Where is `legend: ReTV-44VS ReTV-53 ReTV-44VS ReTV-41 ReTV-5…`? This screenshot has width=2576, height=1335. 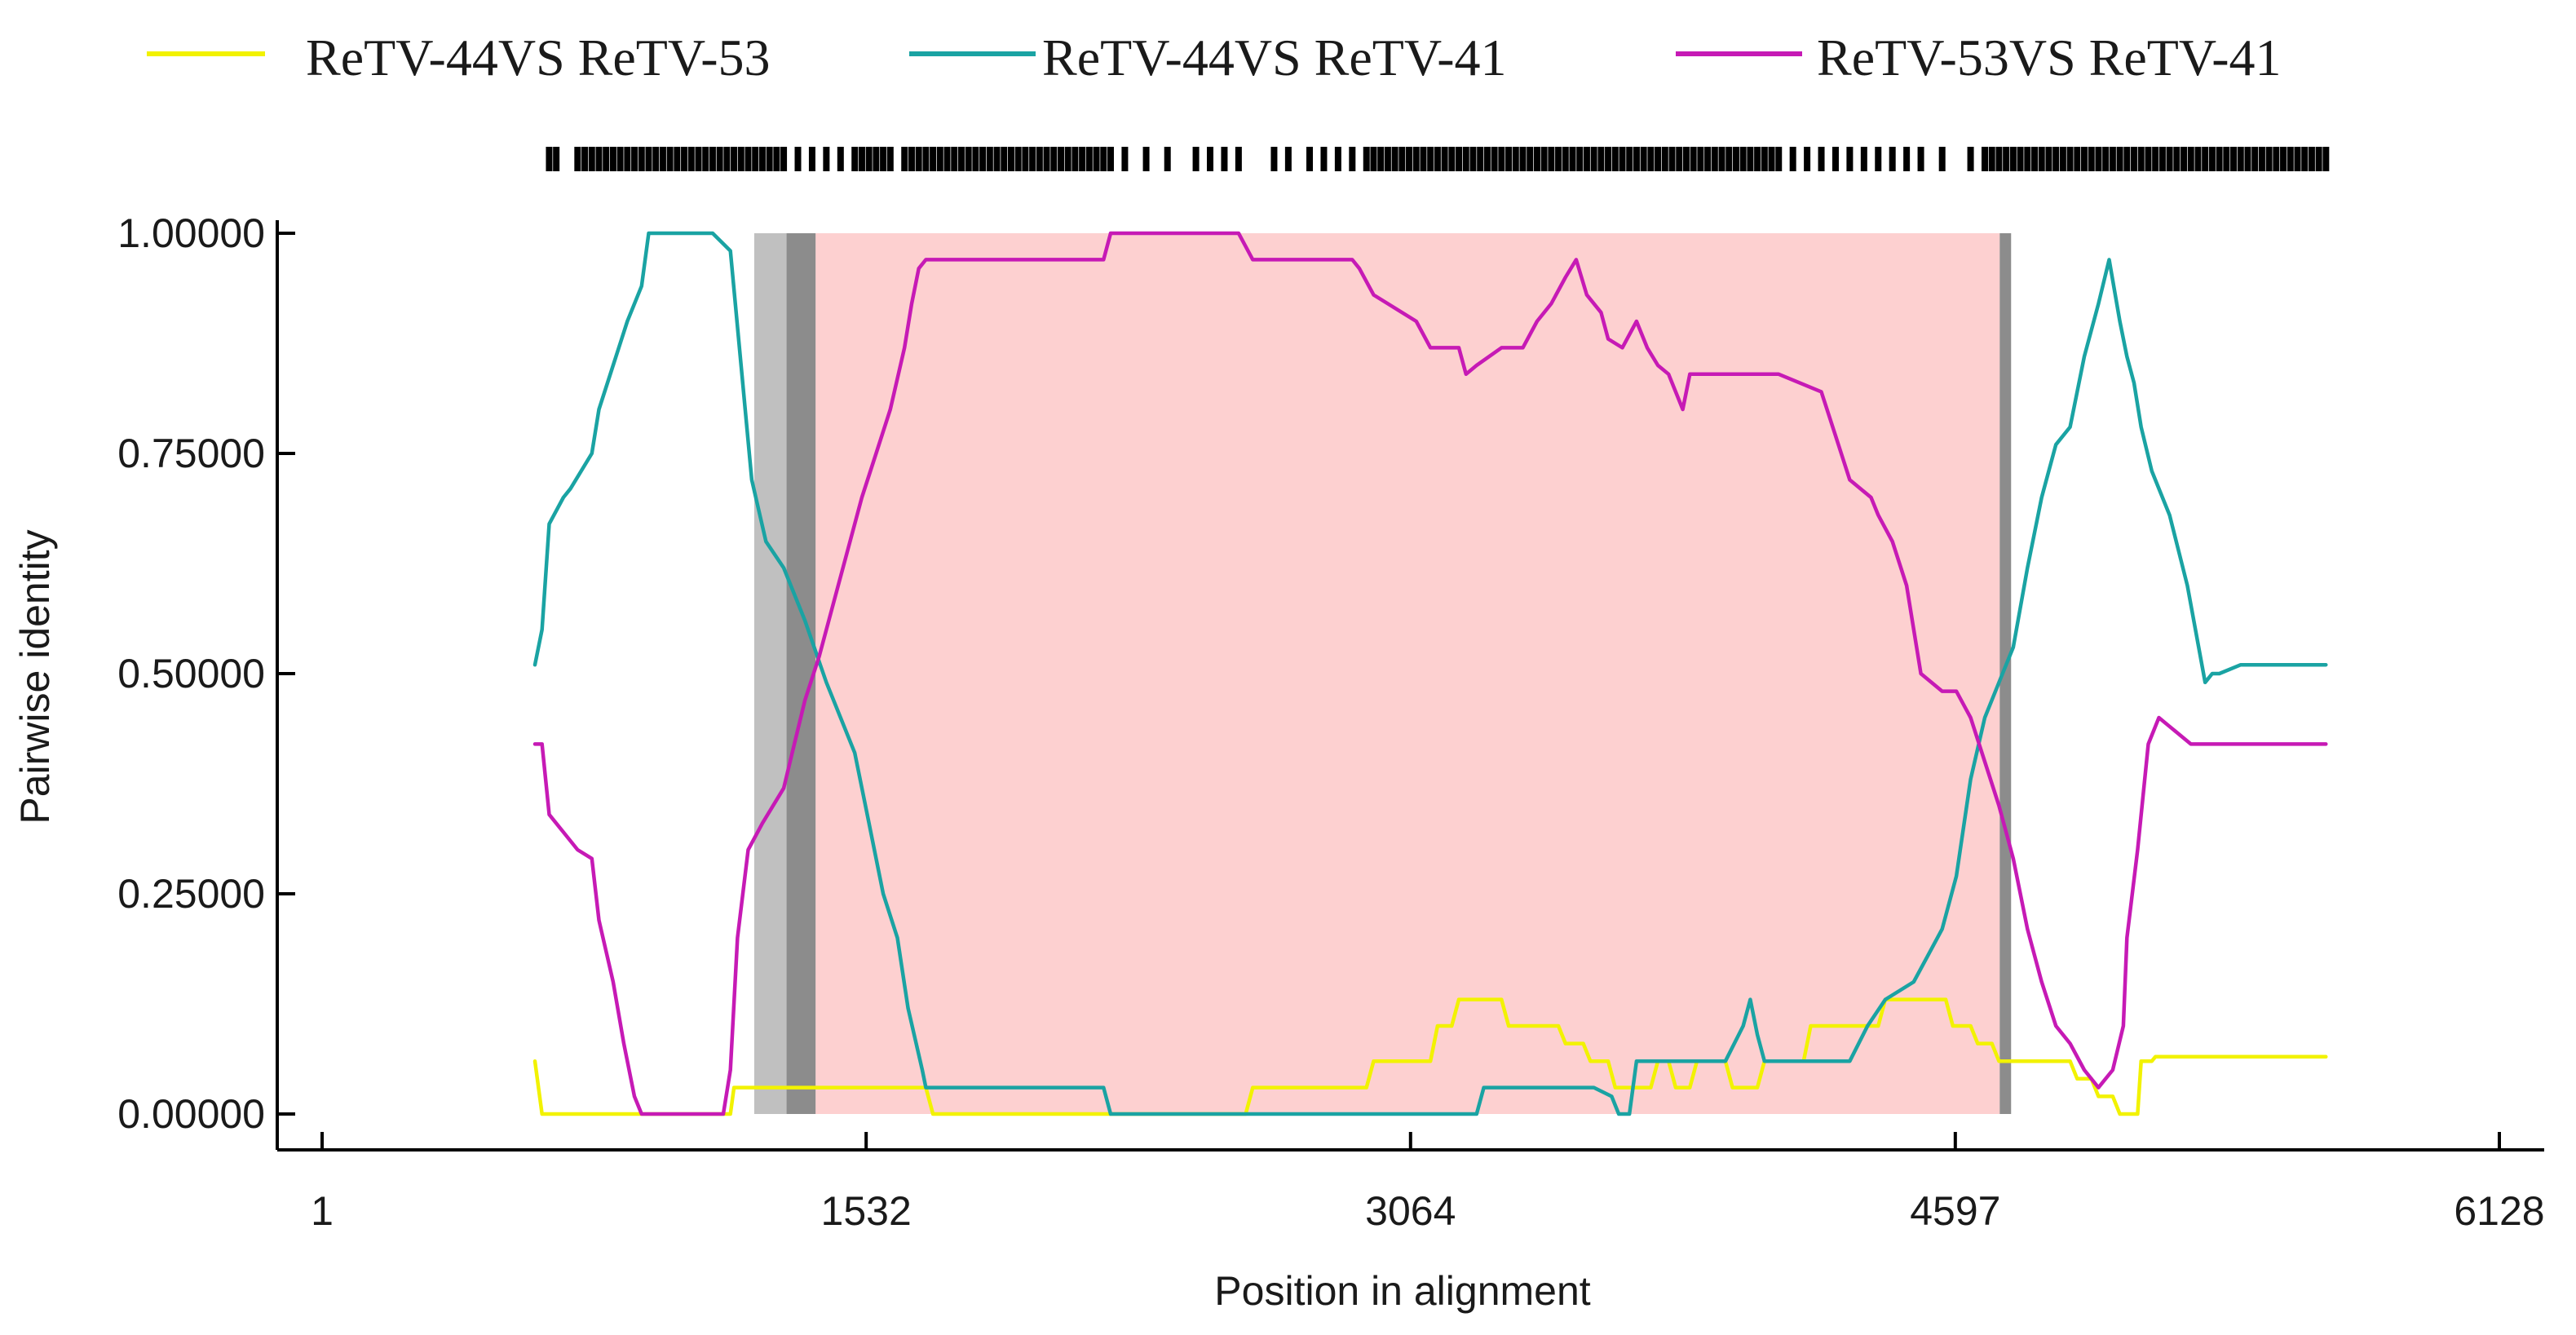 legend: ReTV-44VS ReTV-53 ReTV-44VS ReTV-41 ReTV-5… is located at coordinates (1214, 57).